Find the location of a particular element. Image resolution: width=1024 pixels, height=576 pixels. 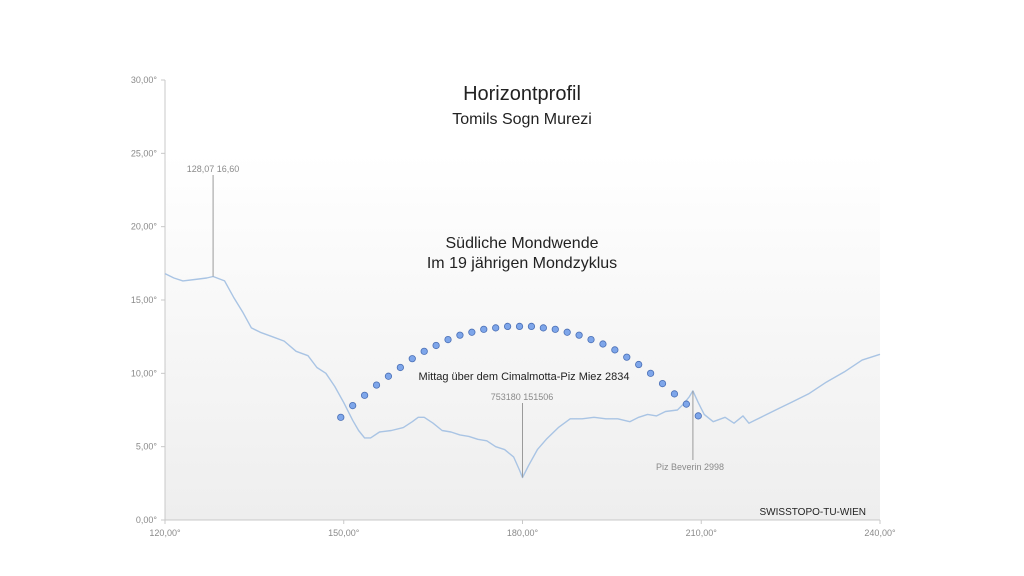

x-tick-label: 180,00° is located at coordinates (523, 533).